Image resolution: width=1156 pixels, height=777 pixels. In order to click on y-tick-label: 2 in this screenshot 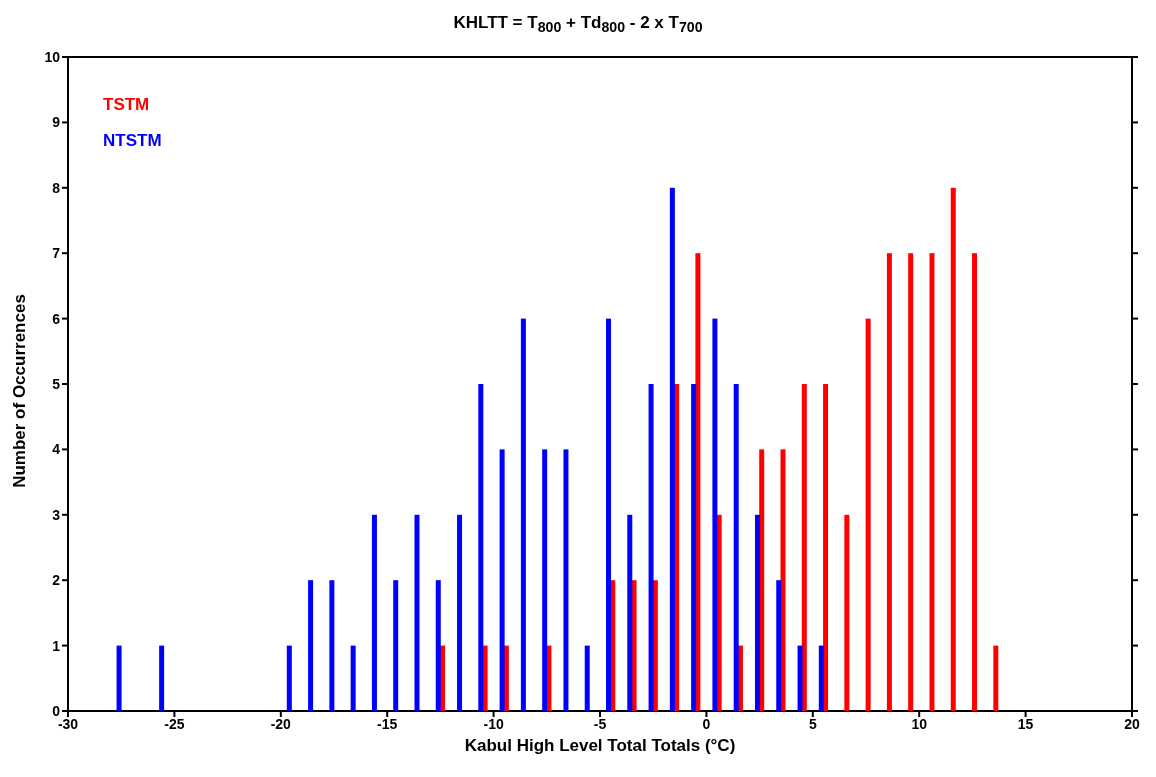, I will do `click(56, 580)`.